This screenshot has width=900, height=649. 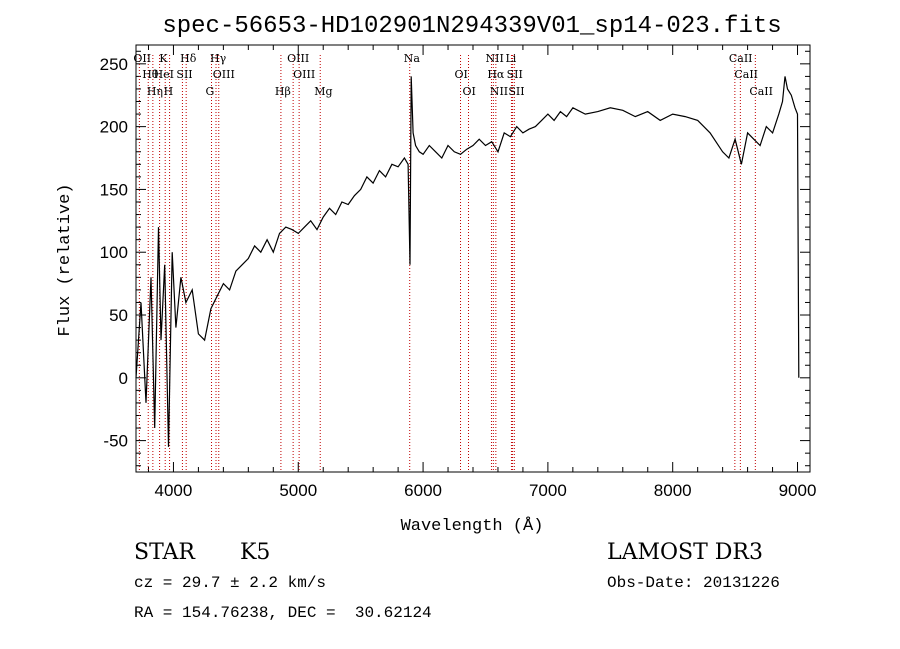 What do you see at coordinates (510, 58) in the screenshot?
I see `spectral-line-label: Li` at bounding box center [510, 58].